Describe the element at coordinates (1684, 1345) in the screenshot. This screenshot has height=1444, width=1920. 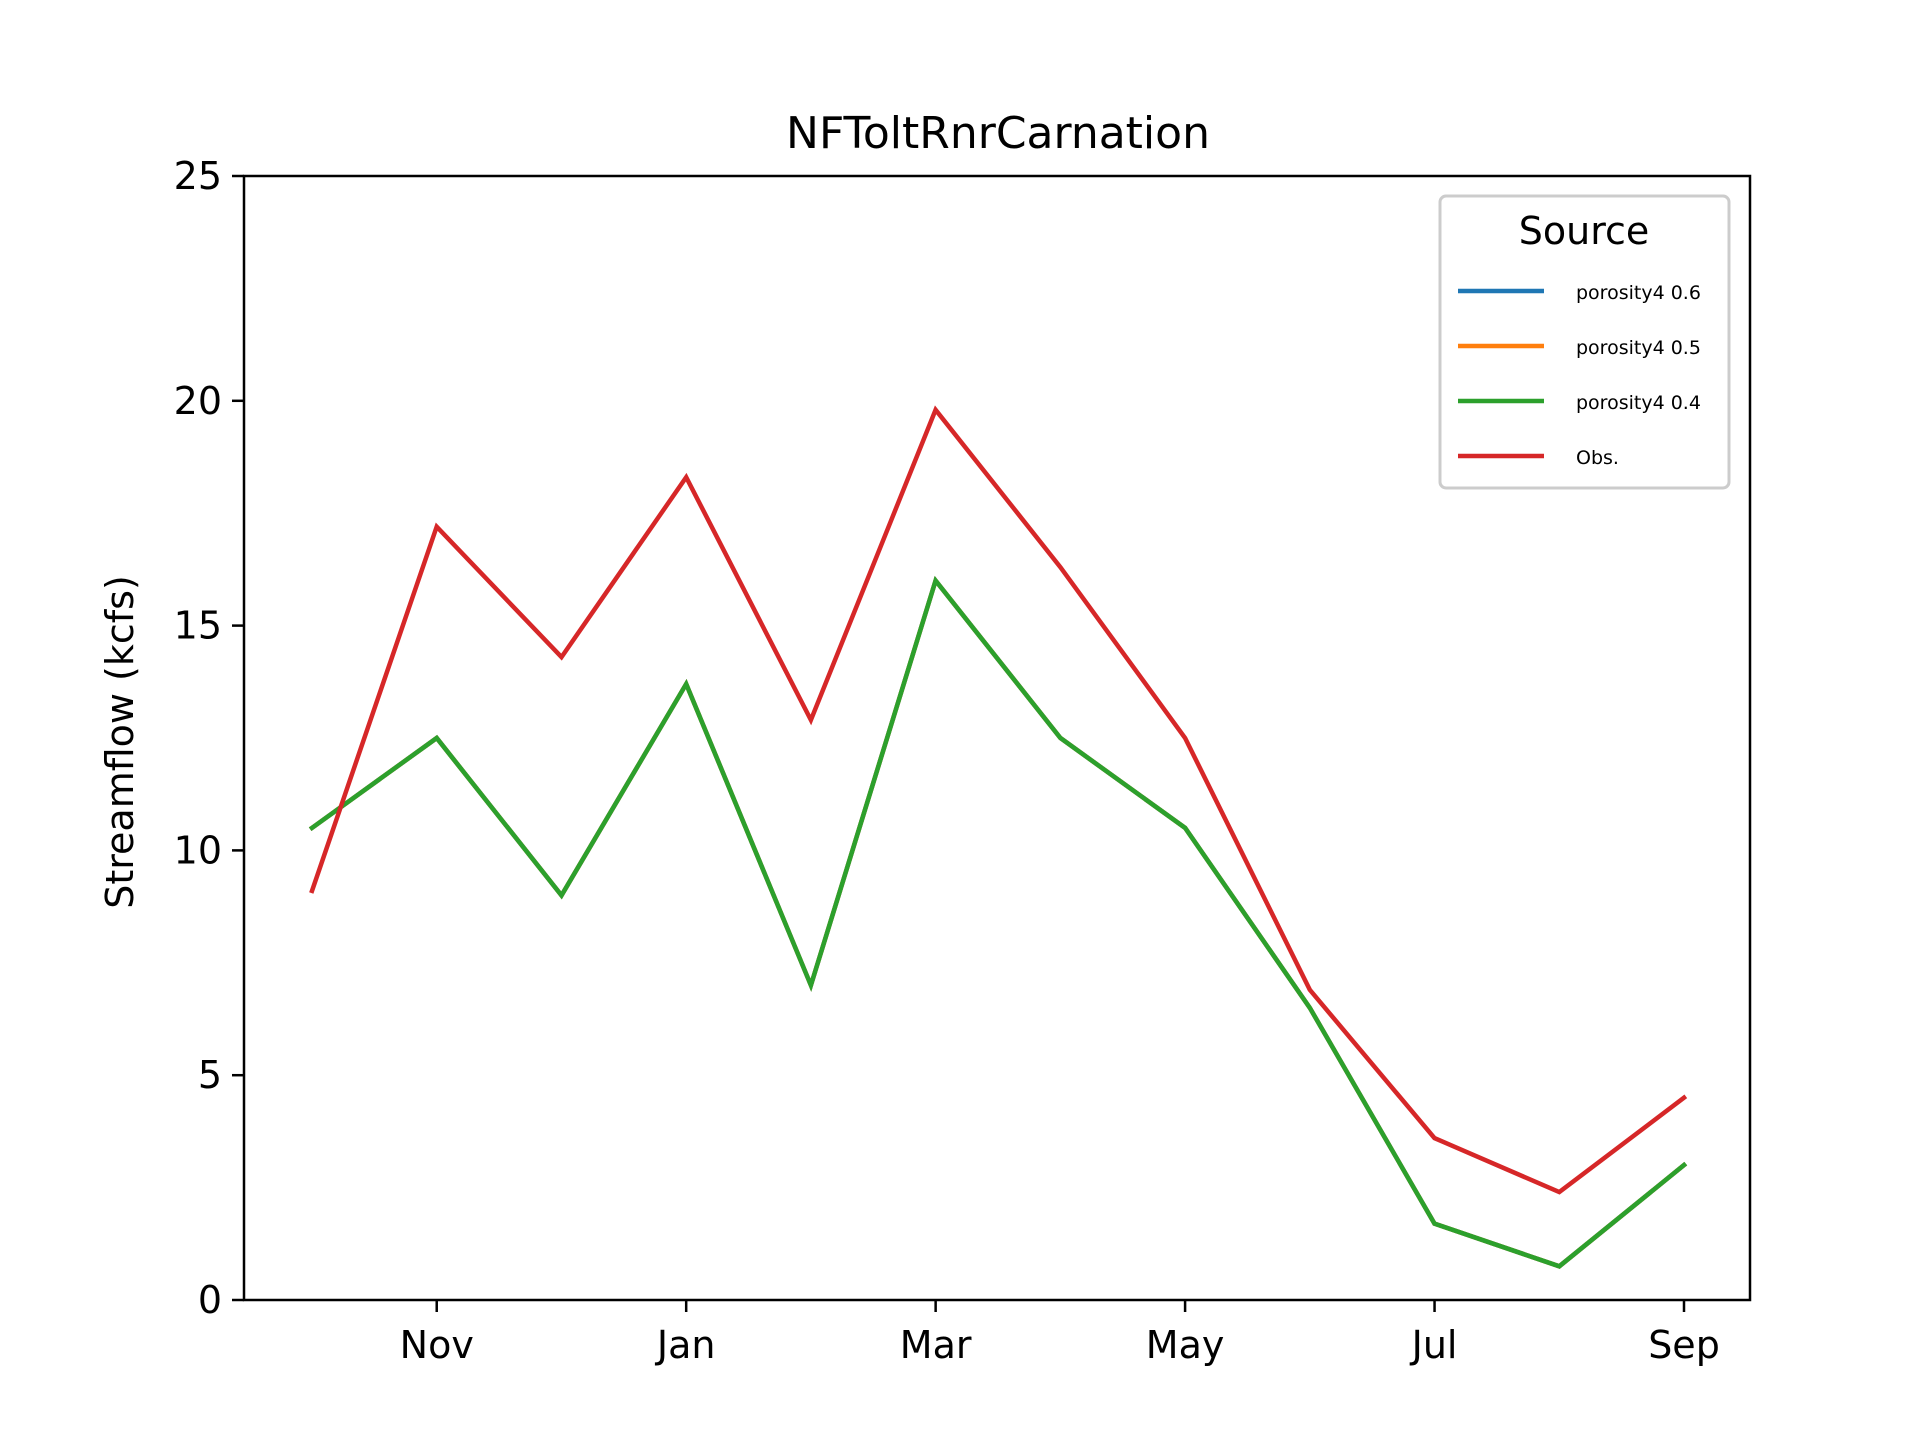
I see `x-tick-label-5: Sep` at that location.